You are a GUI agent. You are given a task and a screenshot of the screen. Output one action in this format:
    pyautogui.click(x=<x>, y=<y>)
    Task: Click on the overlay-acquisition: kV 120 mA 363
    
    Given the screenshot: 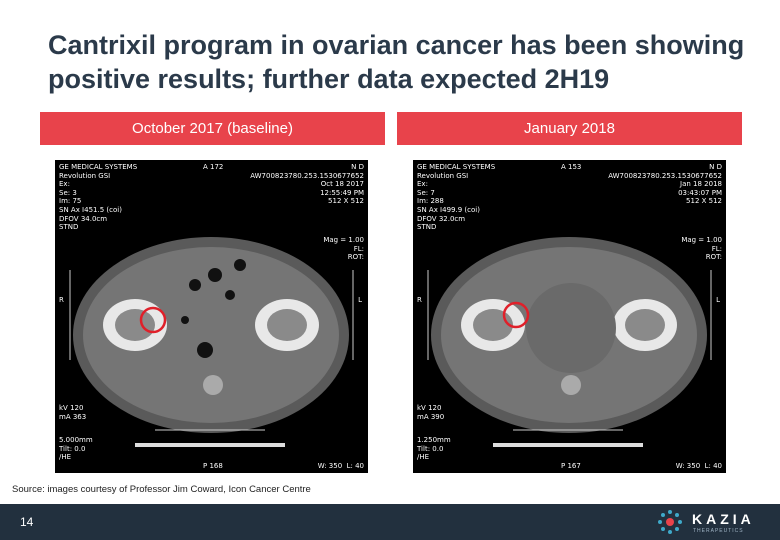 What is the action you would take?
    pyautogui.click(x=72, y=412)
    